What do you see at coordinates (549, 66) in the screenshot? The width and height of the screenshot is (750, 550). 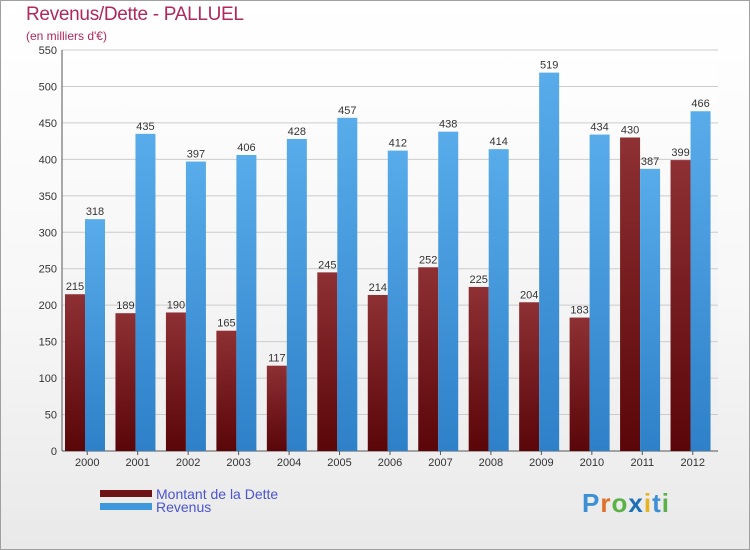 I see `data-label-revenus: 519` at bounding box center [549, 66].